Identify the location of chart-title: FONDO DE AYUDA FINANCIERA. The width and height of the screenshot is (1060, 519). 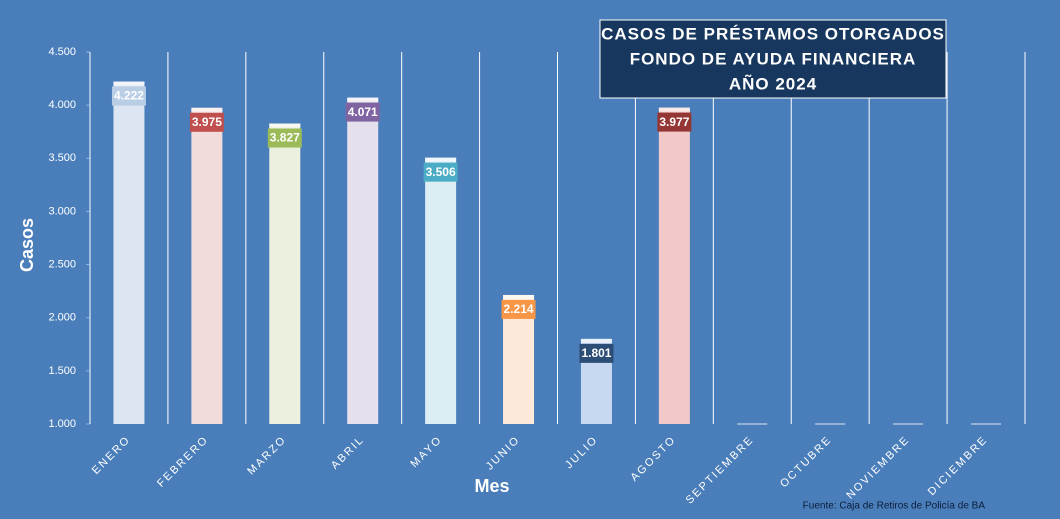
(773, 58).